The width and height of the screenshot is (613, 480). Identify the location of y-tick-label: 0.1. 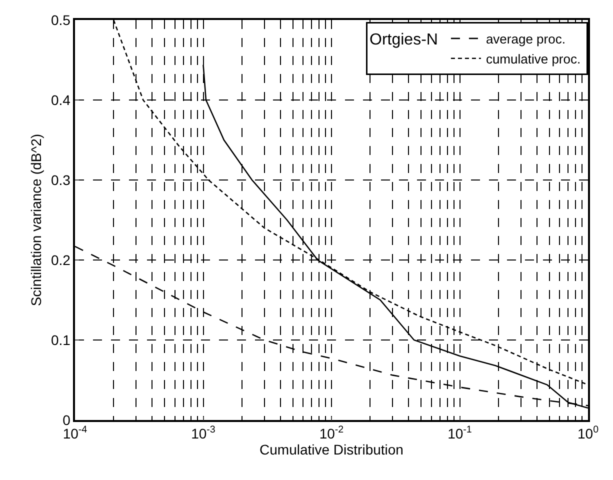
(60, 340).